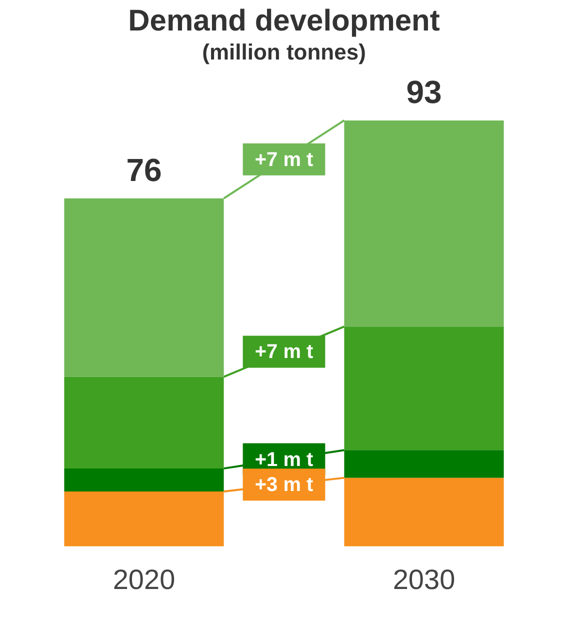 This screenshot has height=624, width=568. What do you see at coordinates (144, 170) in the screenshot?
I see `annotation: 76` at bounding box center [144, 170].